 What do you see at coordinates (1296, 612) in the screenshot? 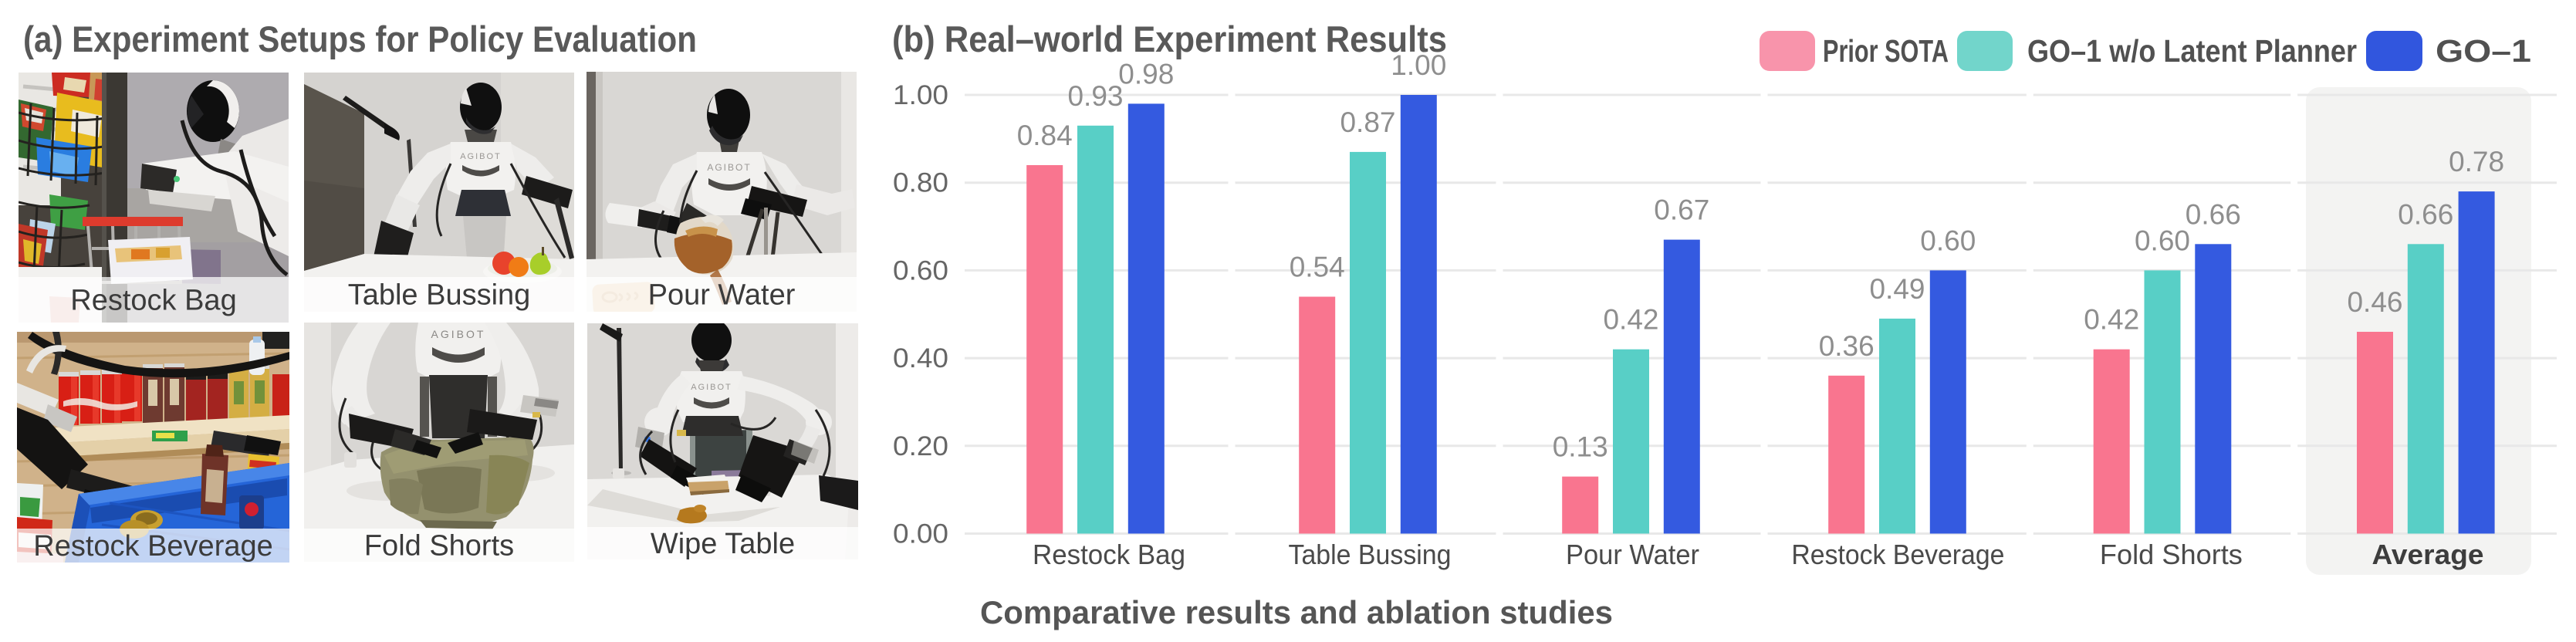
I see `svg-text:Comparative results and ablati: Comparative results and ablation studies` at bounding box center [1296, 612].